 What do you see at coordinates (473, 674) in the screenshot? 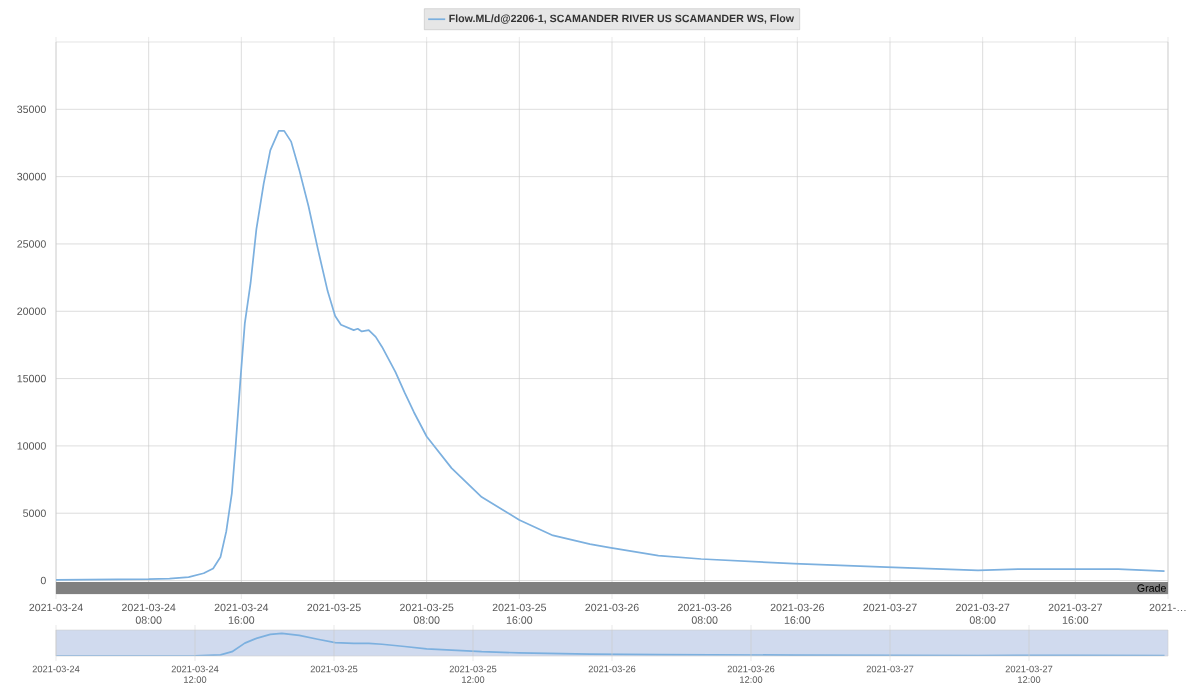
I see `x-tick-label: 2021-03-25 12:00` at bounding box center [473, 674].